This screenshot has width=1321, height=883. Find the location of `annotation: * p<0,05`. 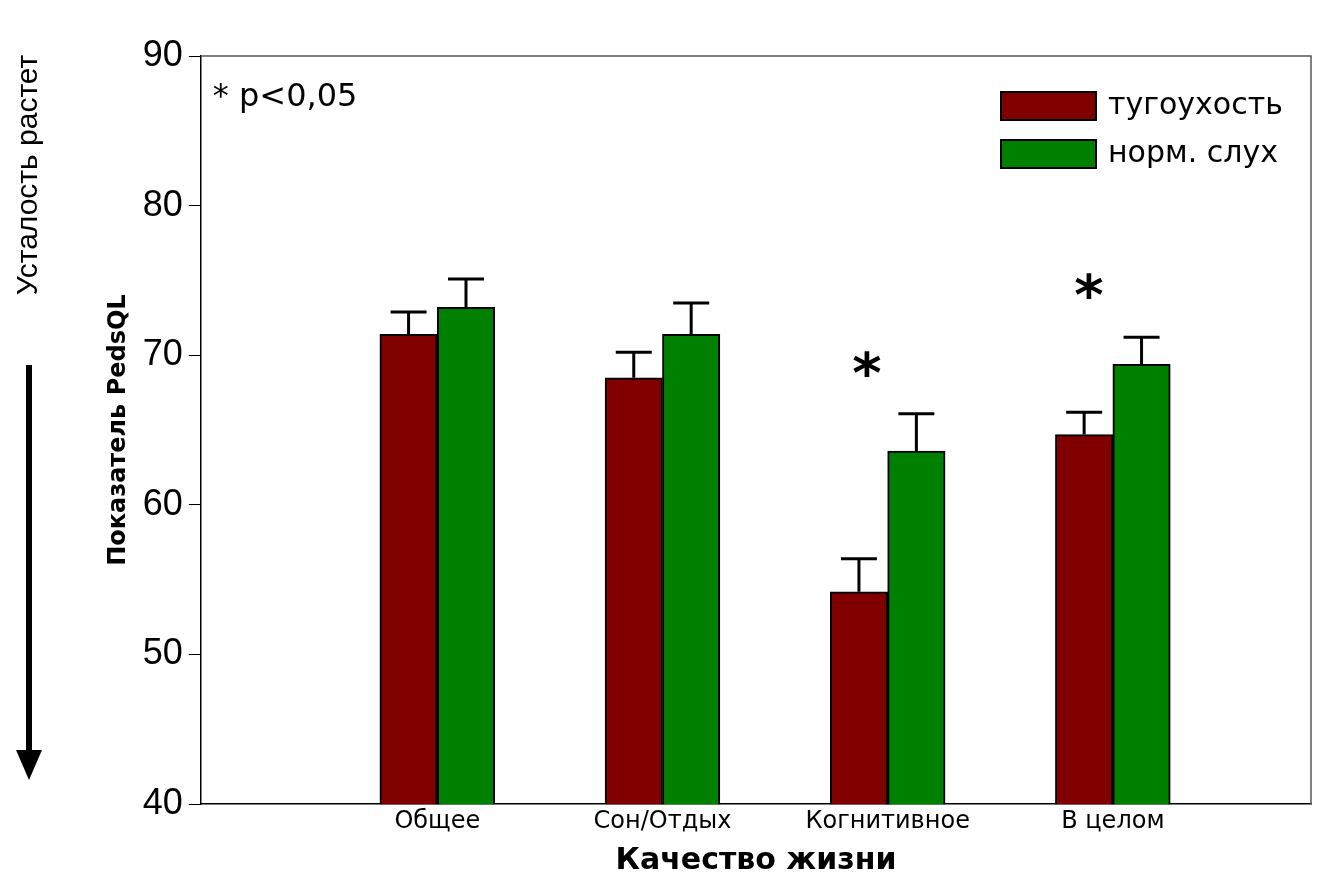

annotation: * p<0,05 is located at coordinates (285, 95).